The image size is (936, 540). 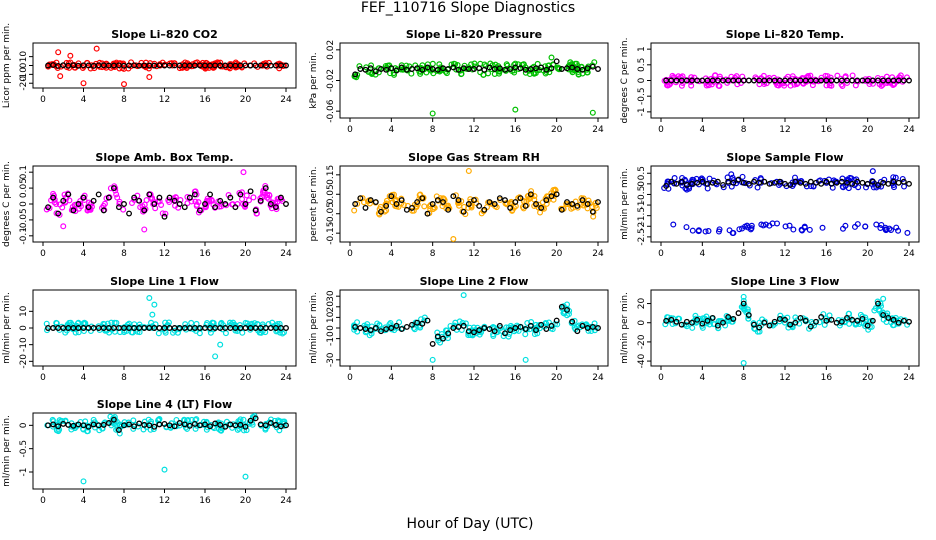 What do you see at coordinates (24, 65) in the screenshot?
I see `y-tick-label: 0` at bounding box center [24, 65].